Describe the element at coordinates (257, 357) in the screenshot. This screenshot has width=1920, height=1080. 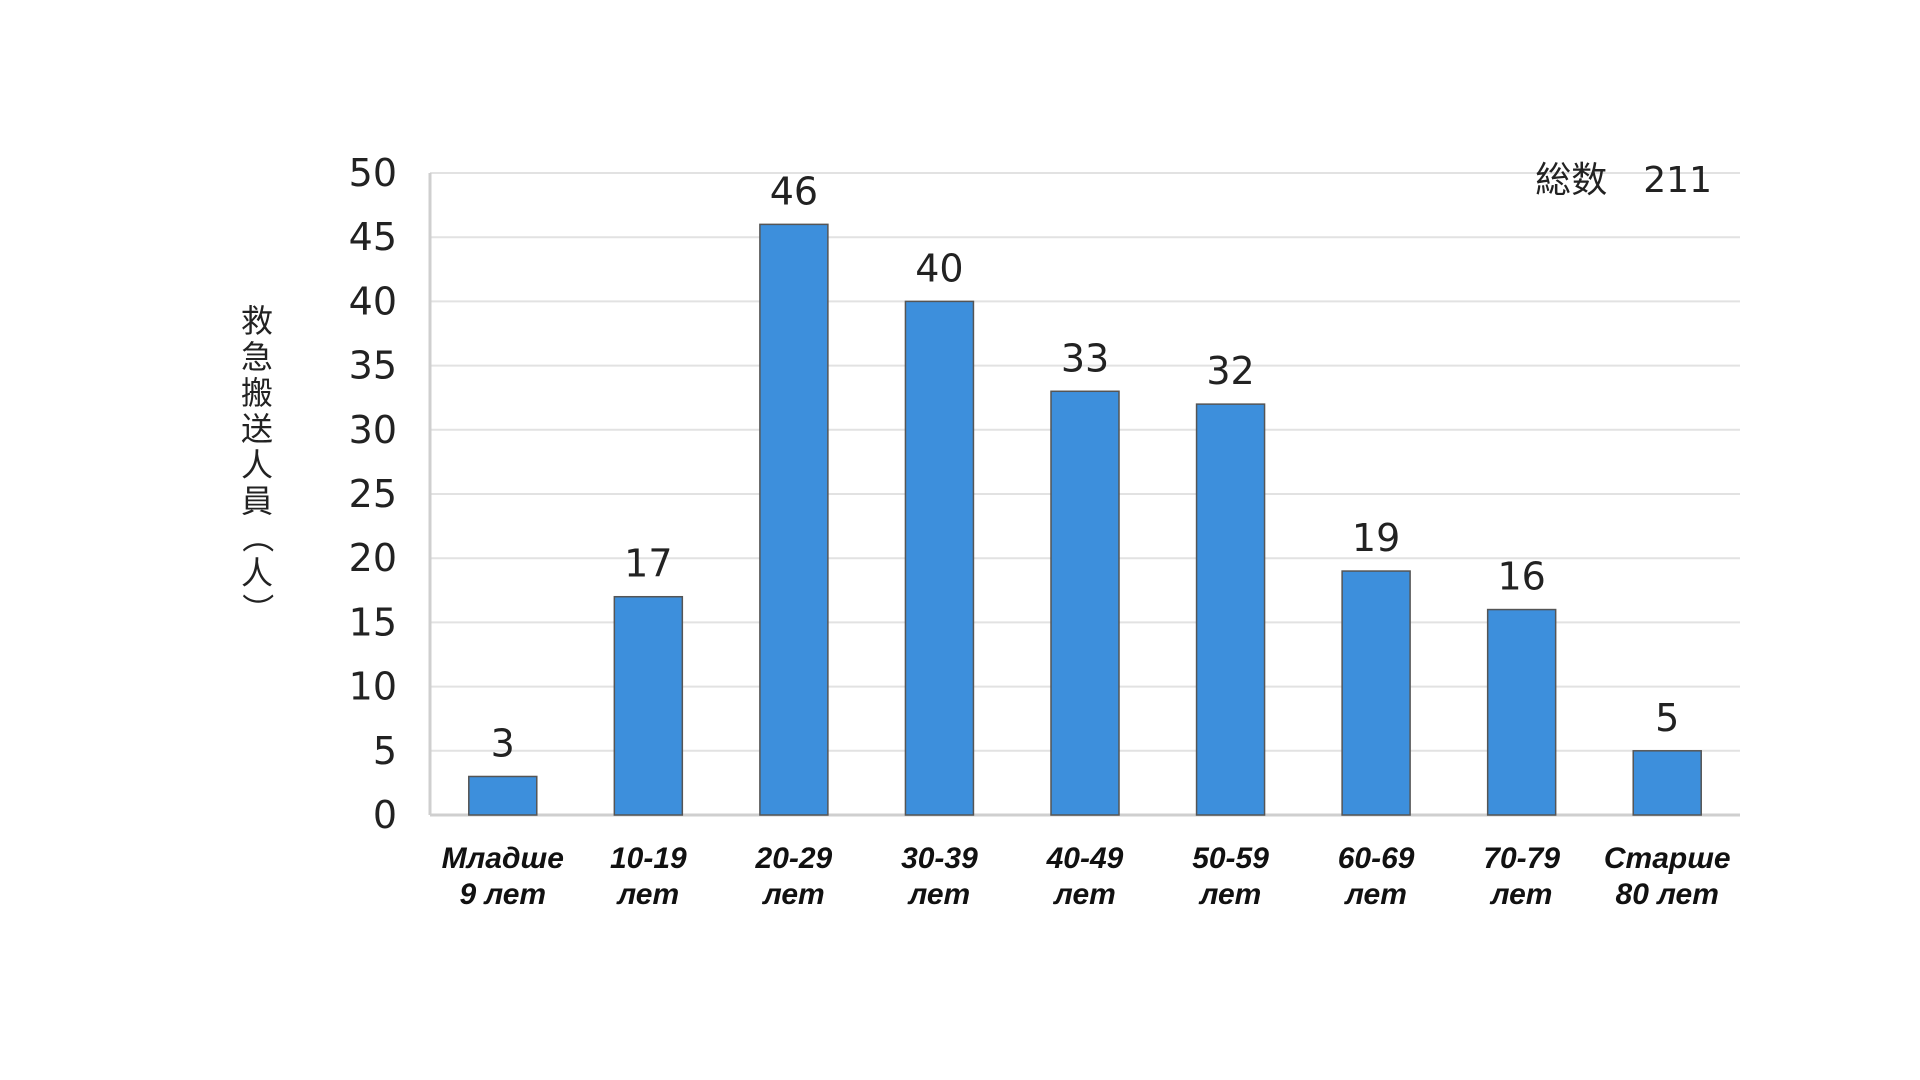
I see `y-axis-label-char: 急` at that location.